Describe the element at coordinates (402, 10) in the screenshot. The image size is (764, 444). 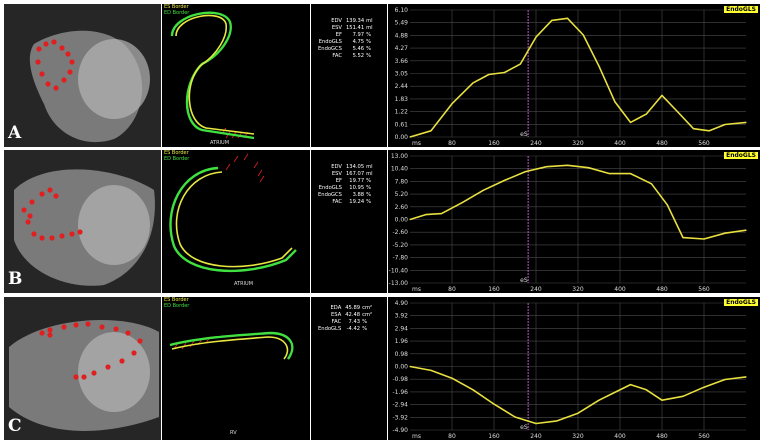
I see `y-tick-label: 6.10` at that location.